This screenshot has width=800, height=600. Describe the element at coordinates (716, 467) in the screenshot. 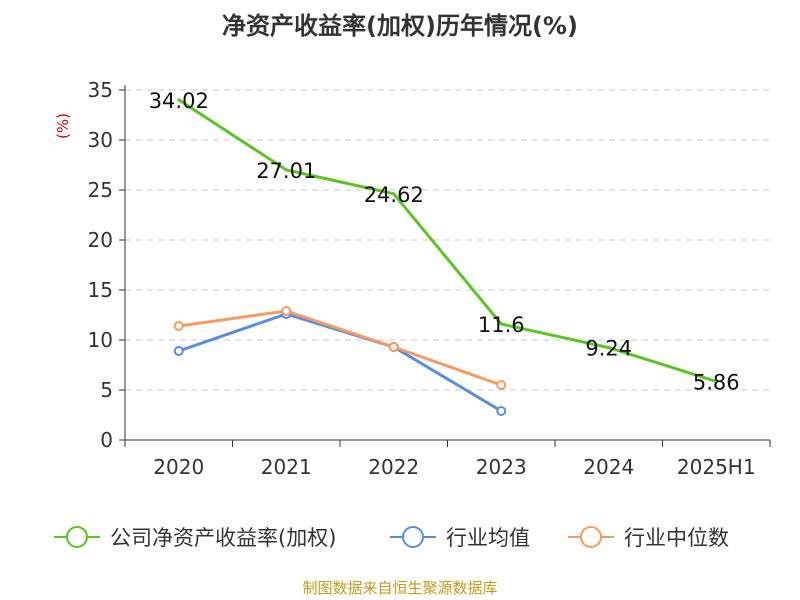

I see `x-tick-label-2025H1: 2025H1` at that location.